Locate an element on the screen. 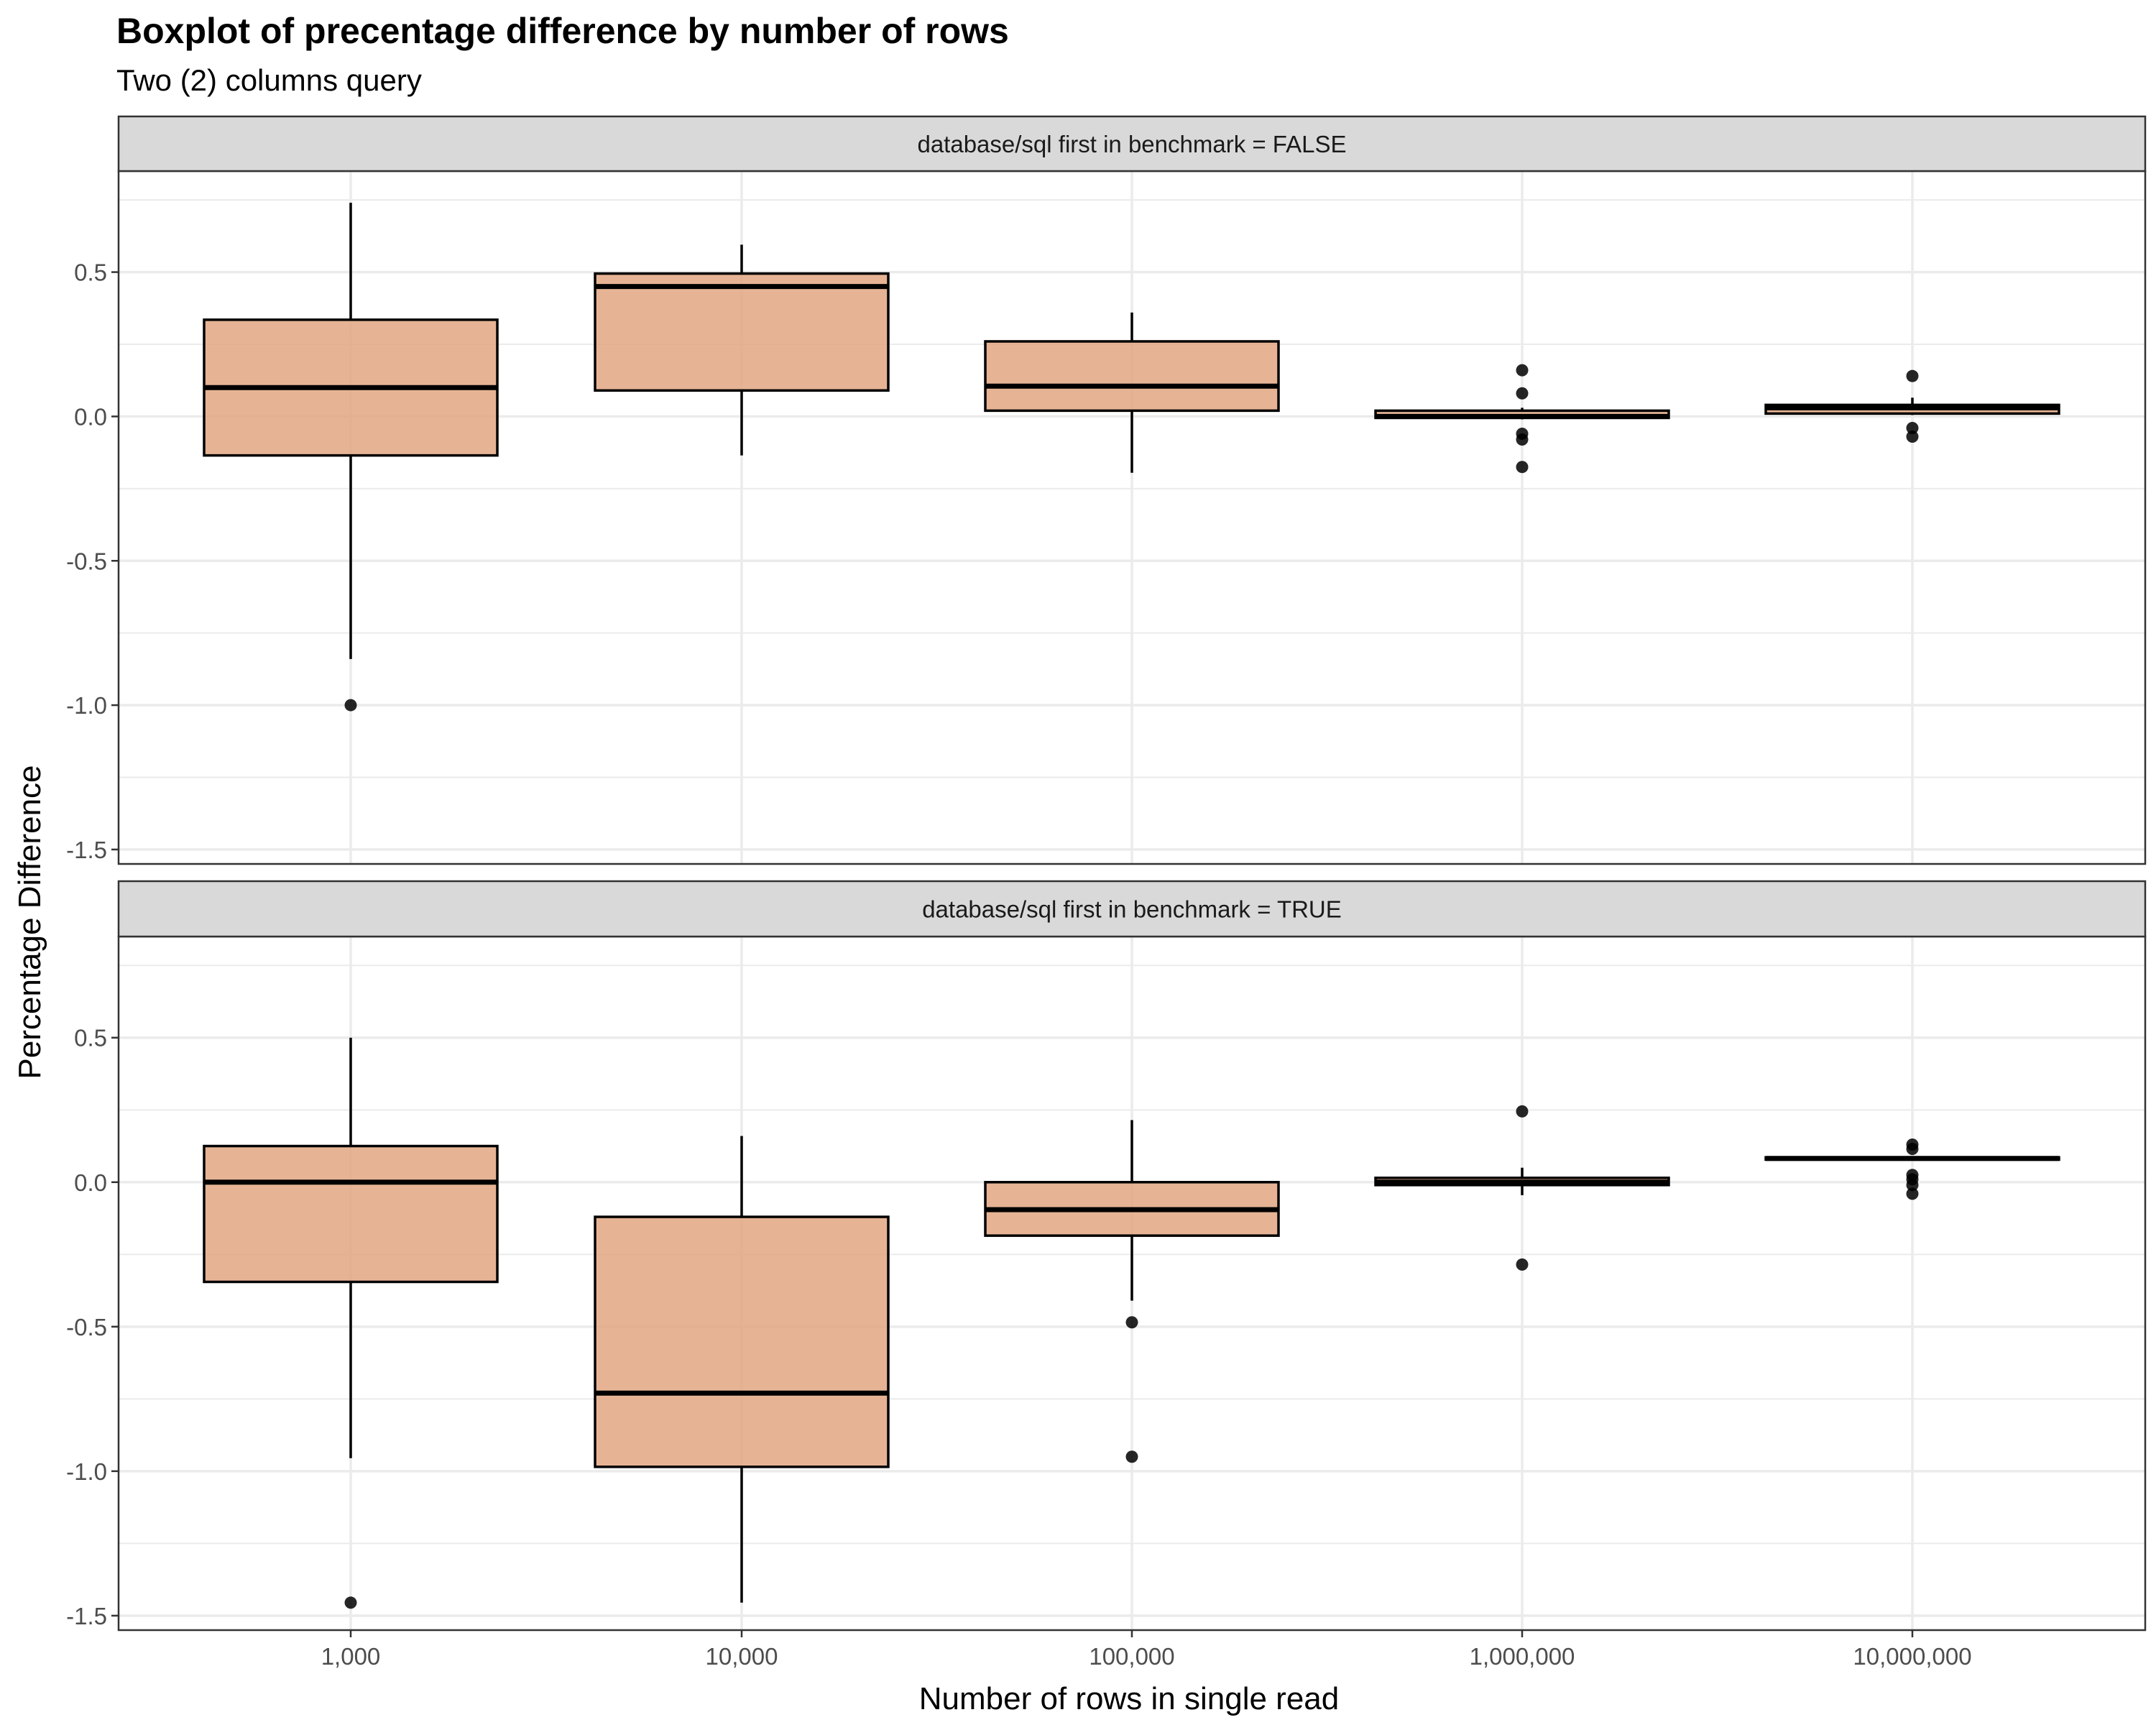 This screenshot has height=1725, width=2156. x-tick-label: 100,000 is located at coordinates (1131, 1656).